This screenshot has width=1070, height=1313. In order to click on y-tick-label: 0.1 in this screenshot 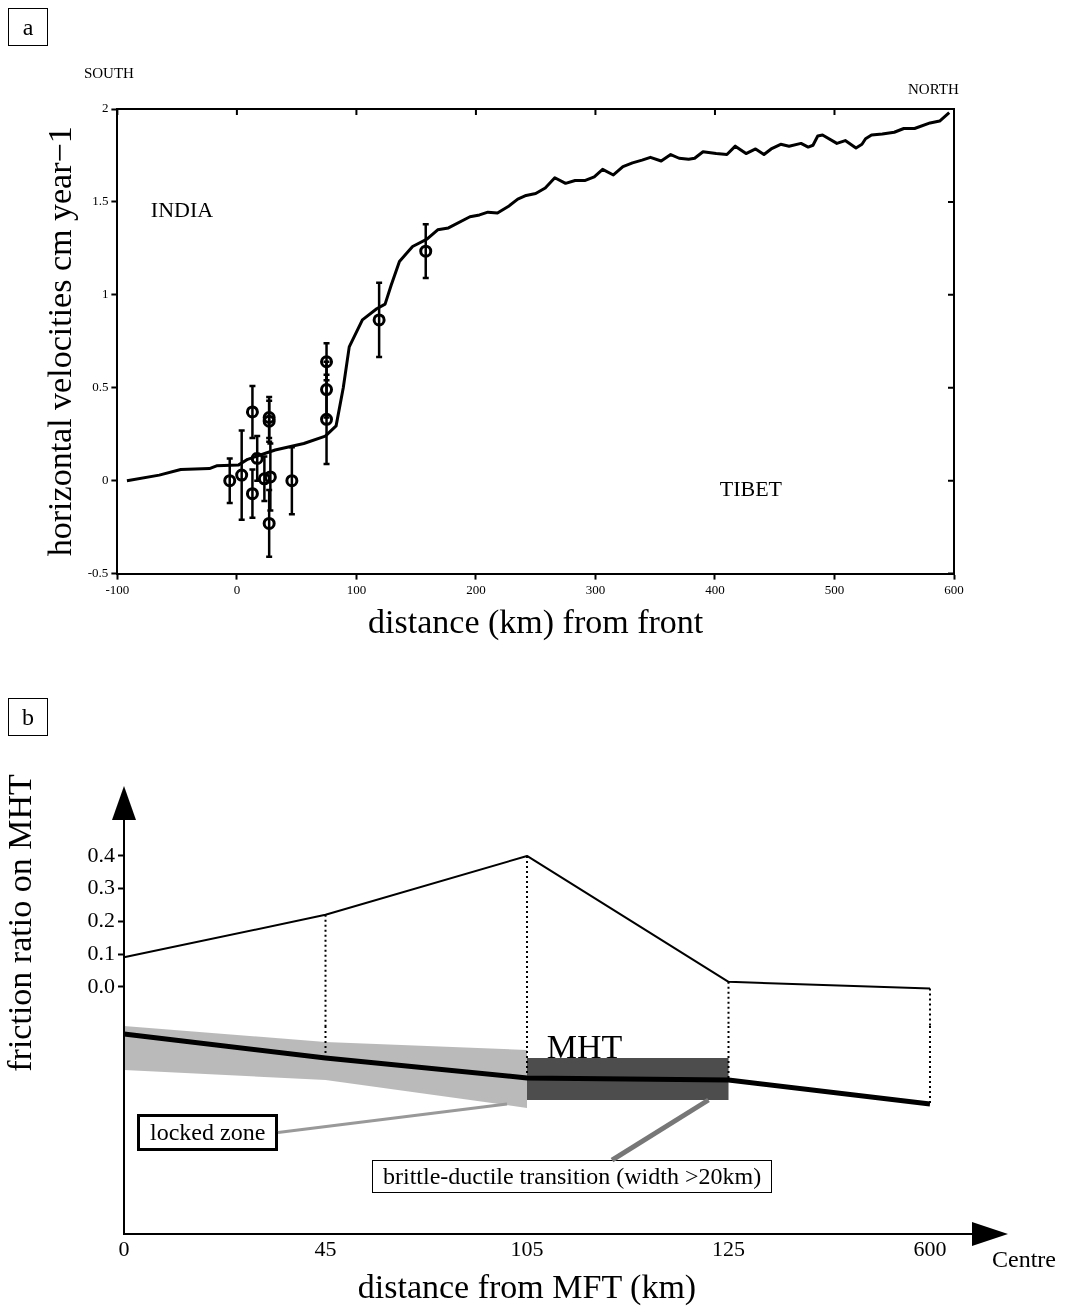, I will do `click(101, 952)`.